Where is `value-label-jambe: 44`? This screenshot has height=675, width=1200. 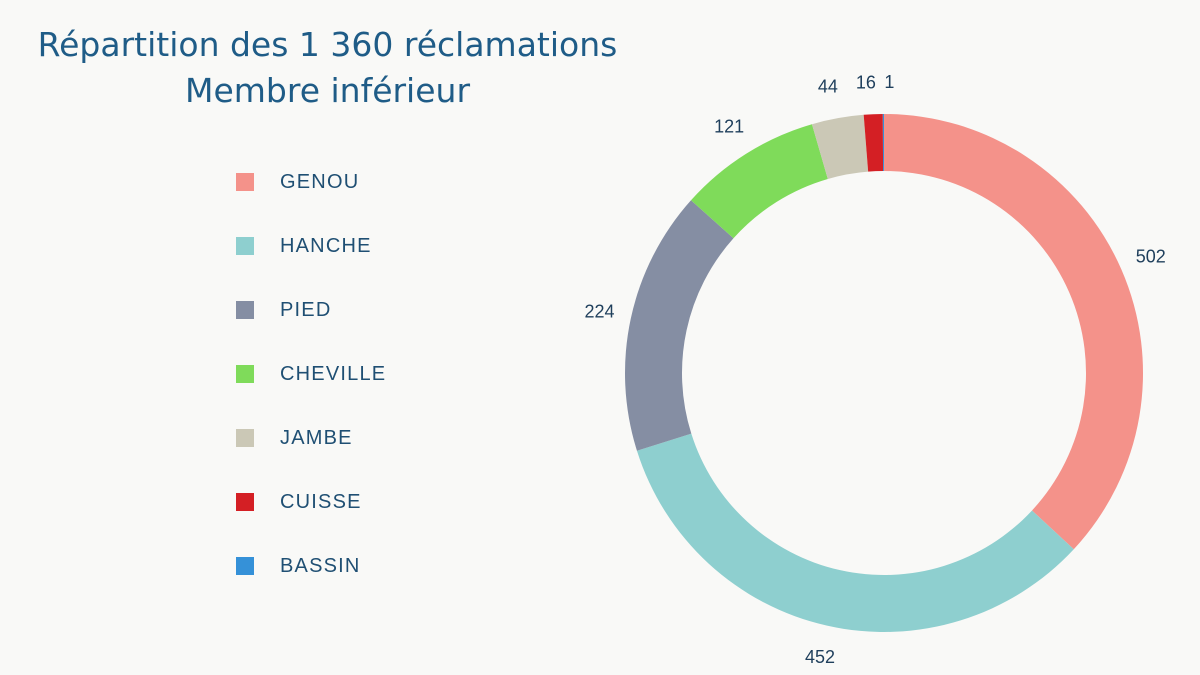
value-label-jambe: 44 is located at coordinates (828, 87).